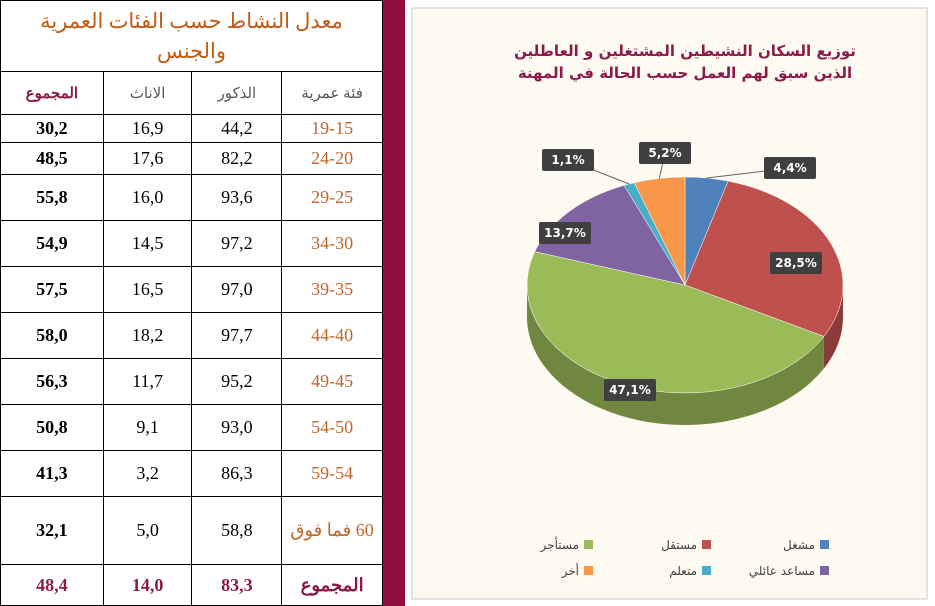  What do you see at coordinates (237, 243) in the screenshot?
I see `cell: 97,2` at bounding box center [237, 243].